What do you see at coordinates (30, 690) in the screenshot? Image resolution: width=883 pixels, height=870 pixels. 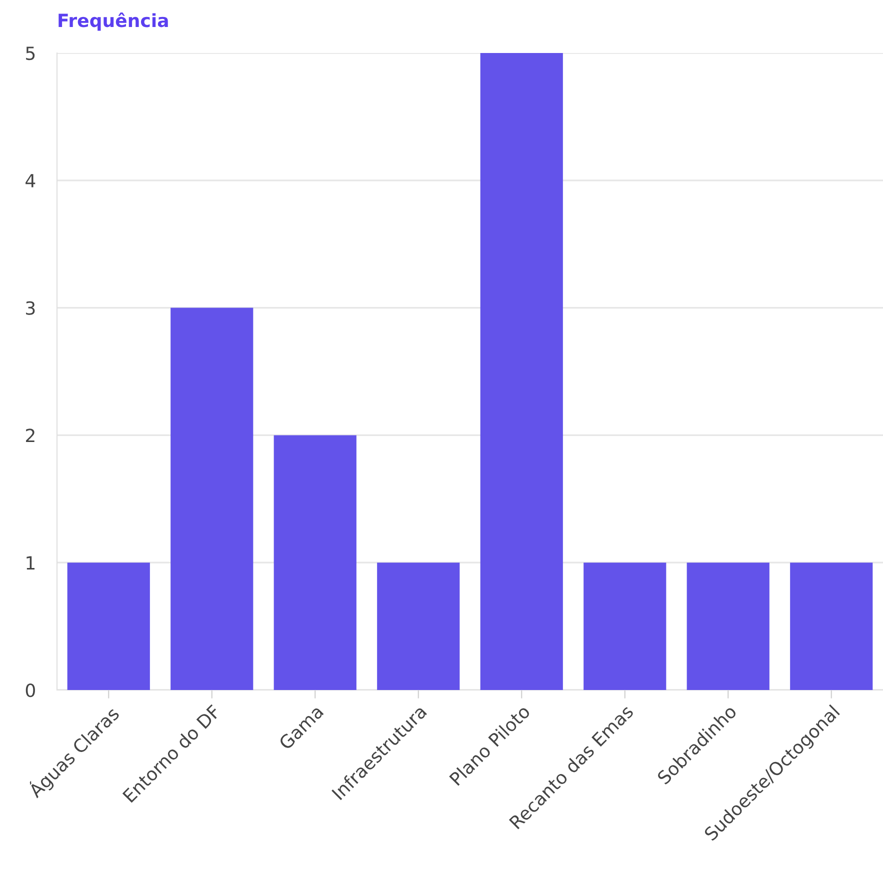 I see `y-tick-label: 0` at bounding box center [30, 690].